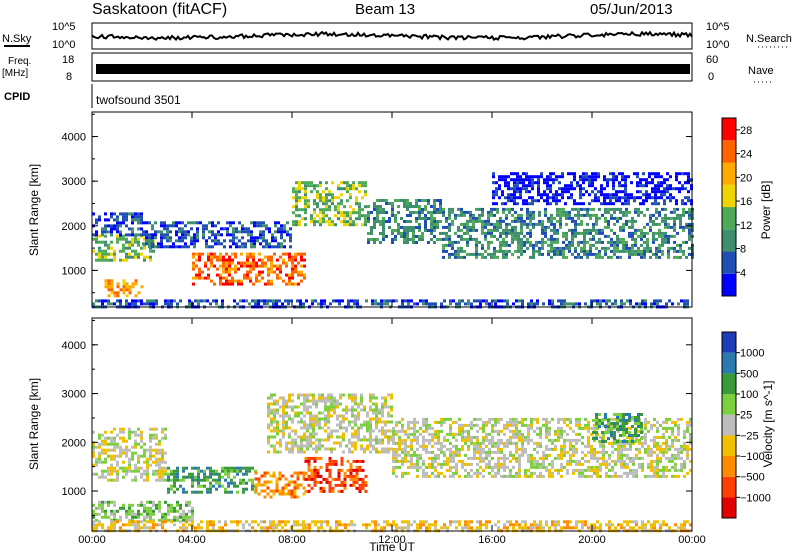 This screenshot has height=554, width=800. Describe the element at coordinates (752, 478) in the screenshot. I see `colorbar-tick-6: −500` at that location.